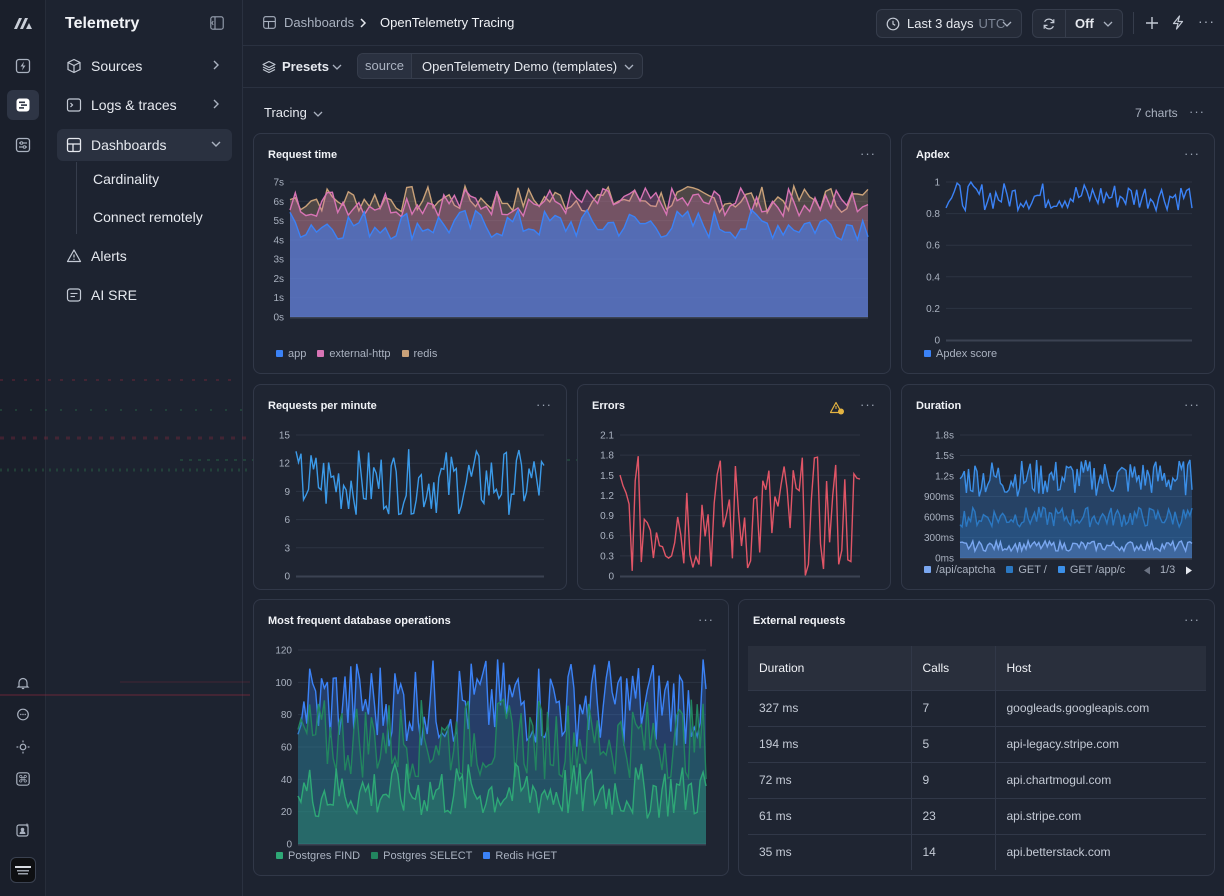 The height and width of the screenshot is (896, 1224). Describe the element at coordinates (1077, 23) in the screenshot. I see `refresh-control: Off` at that location.